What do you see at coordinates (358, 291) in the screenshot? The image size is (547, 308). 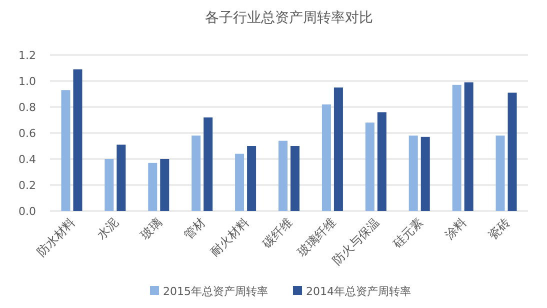 I see `legend-label: 2014年总资产周转率` at bounding box center [358, 291].